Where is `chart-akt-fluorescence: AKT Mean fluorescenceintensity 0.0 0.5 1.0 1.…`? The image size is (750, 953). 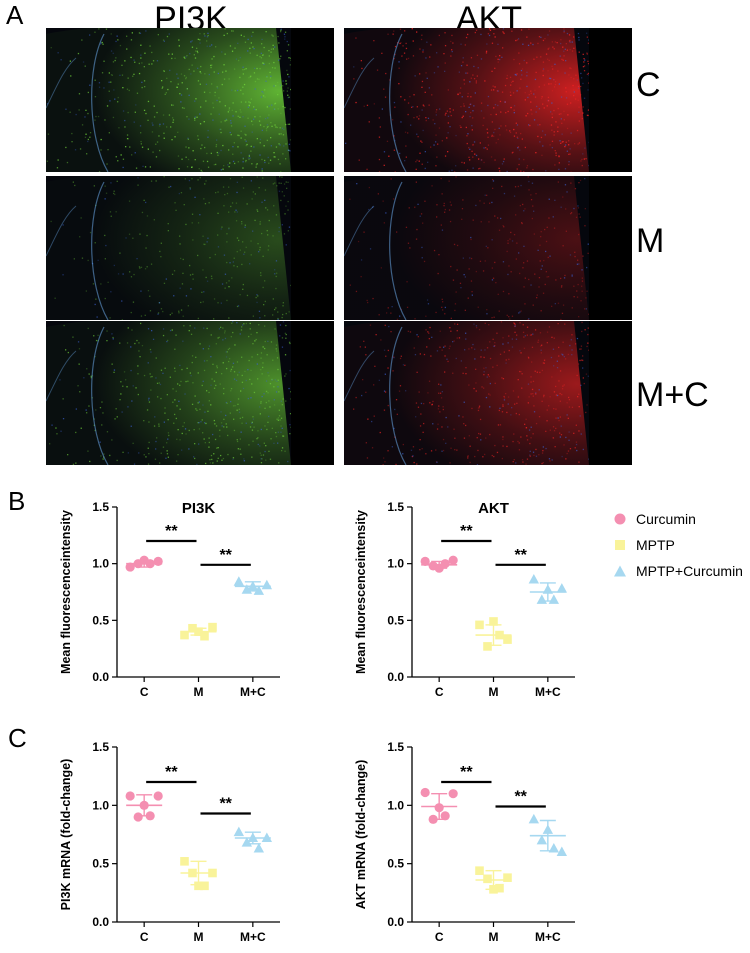 chart-akt-fluorescence: AKT Mean fluorescenceintensity 0.0 0.5 1.0 1.… is located at coordinates (464, 599).